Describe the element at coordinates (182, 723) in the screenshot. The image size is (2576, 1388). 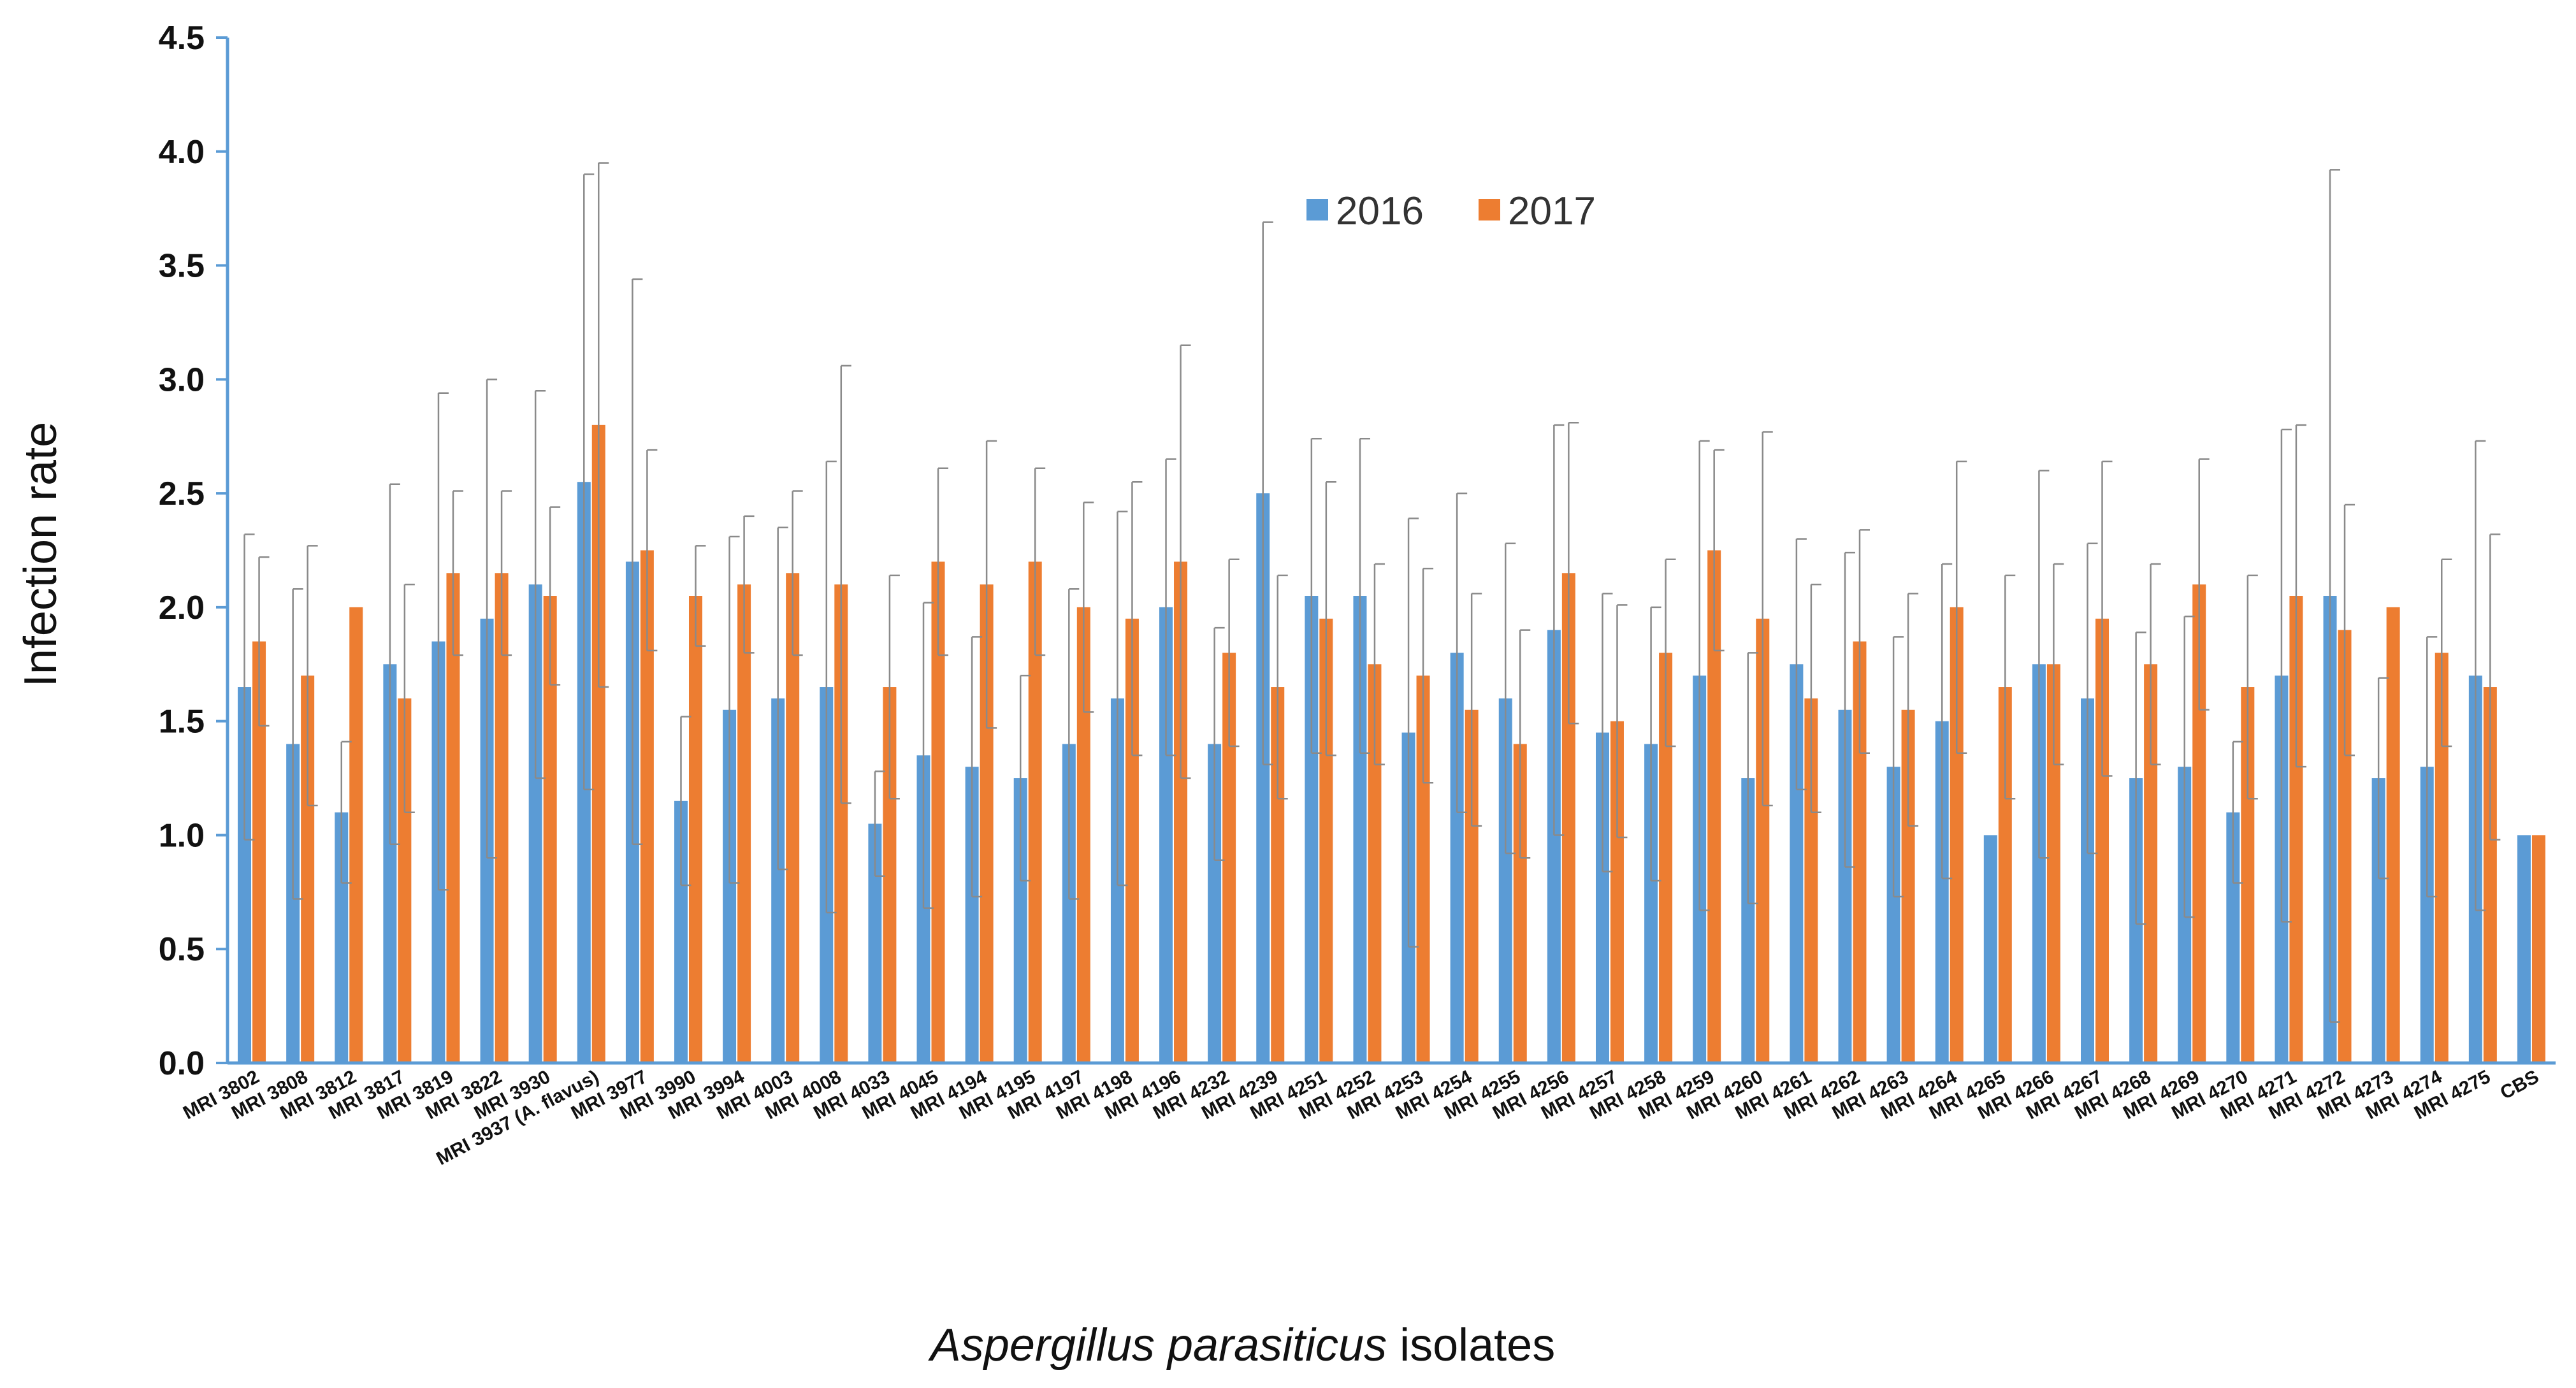
I see `y-tick-label: 1.5` at that location.